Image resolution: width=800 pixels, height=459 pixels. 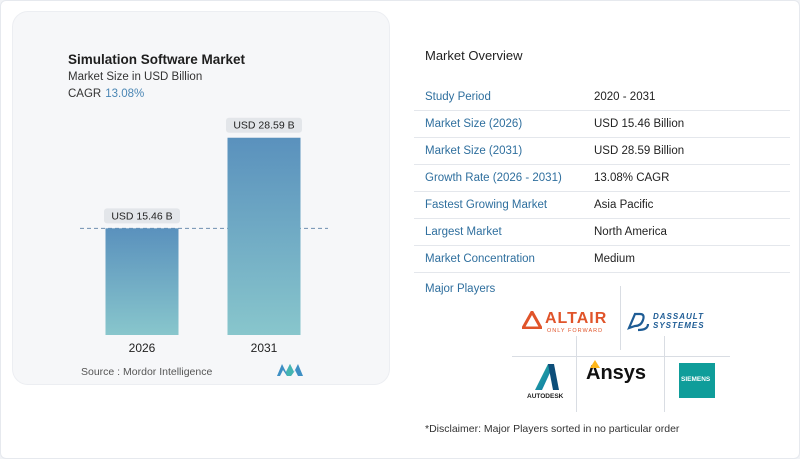 I want to click on dassault-logo: DASSAULT SYSTEMES, so click(x=674, y=321).